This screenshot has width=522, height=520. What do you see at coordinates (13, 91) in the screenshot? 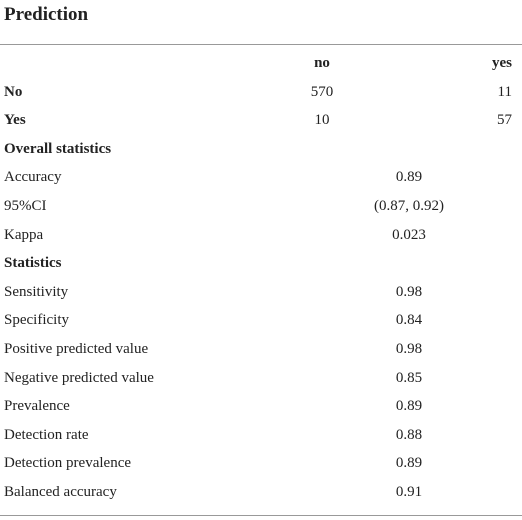
I see `row-label: No` at bounding box center [13, 91].